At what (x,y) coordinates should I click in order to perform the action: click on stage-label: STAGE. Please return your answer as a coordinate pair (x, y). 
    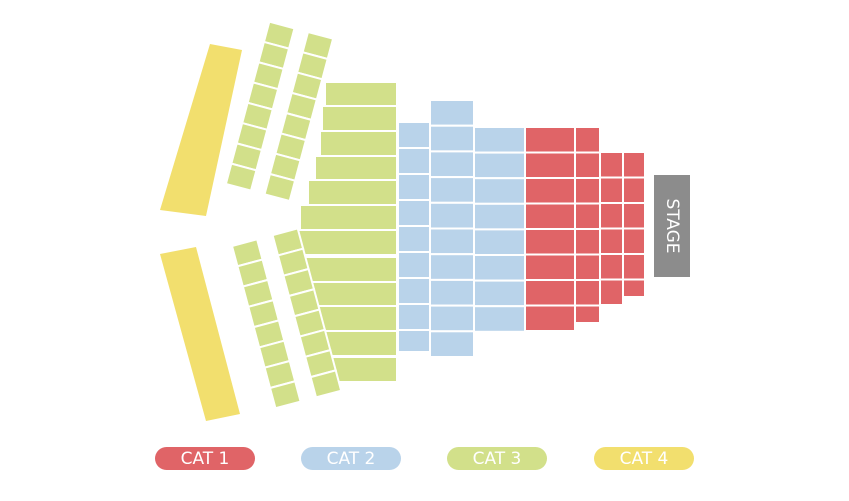
    Looking at the image, I should click on (672, 225).